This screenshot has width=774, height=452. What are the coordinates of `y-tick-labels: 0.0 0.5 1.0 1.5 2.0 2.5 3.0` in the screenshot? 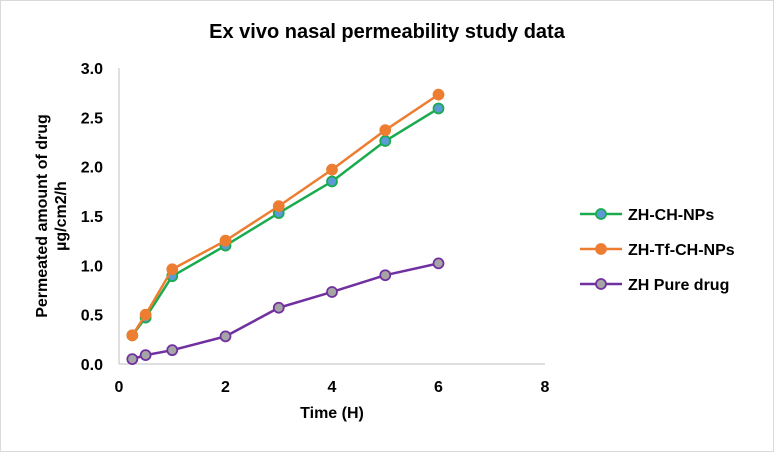 It's located at (92, 217).